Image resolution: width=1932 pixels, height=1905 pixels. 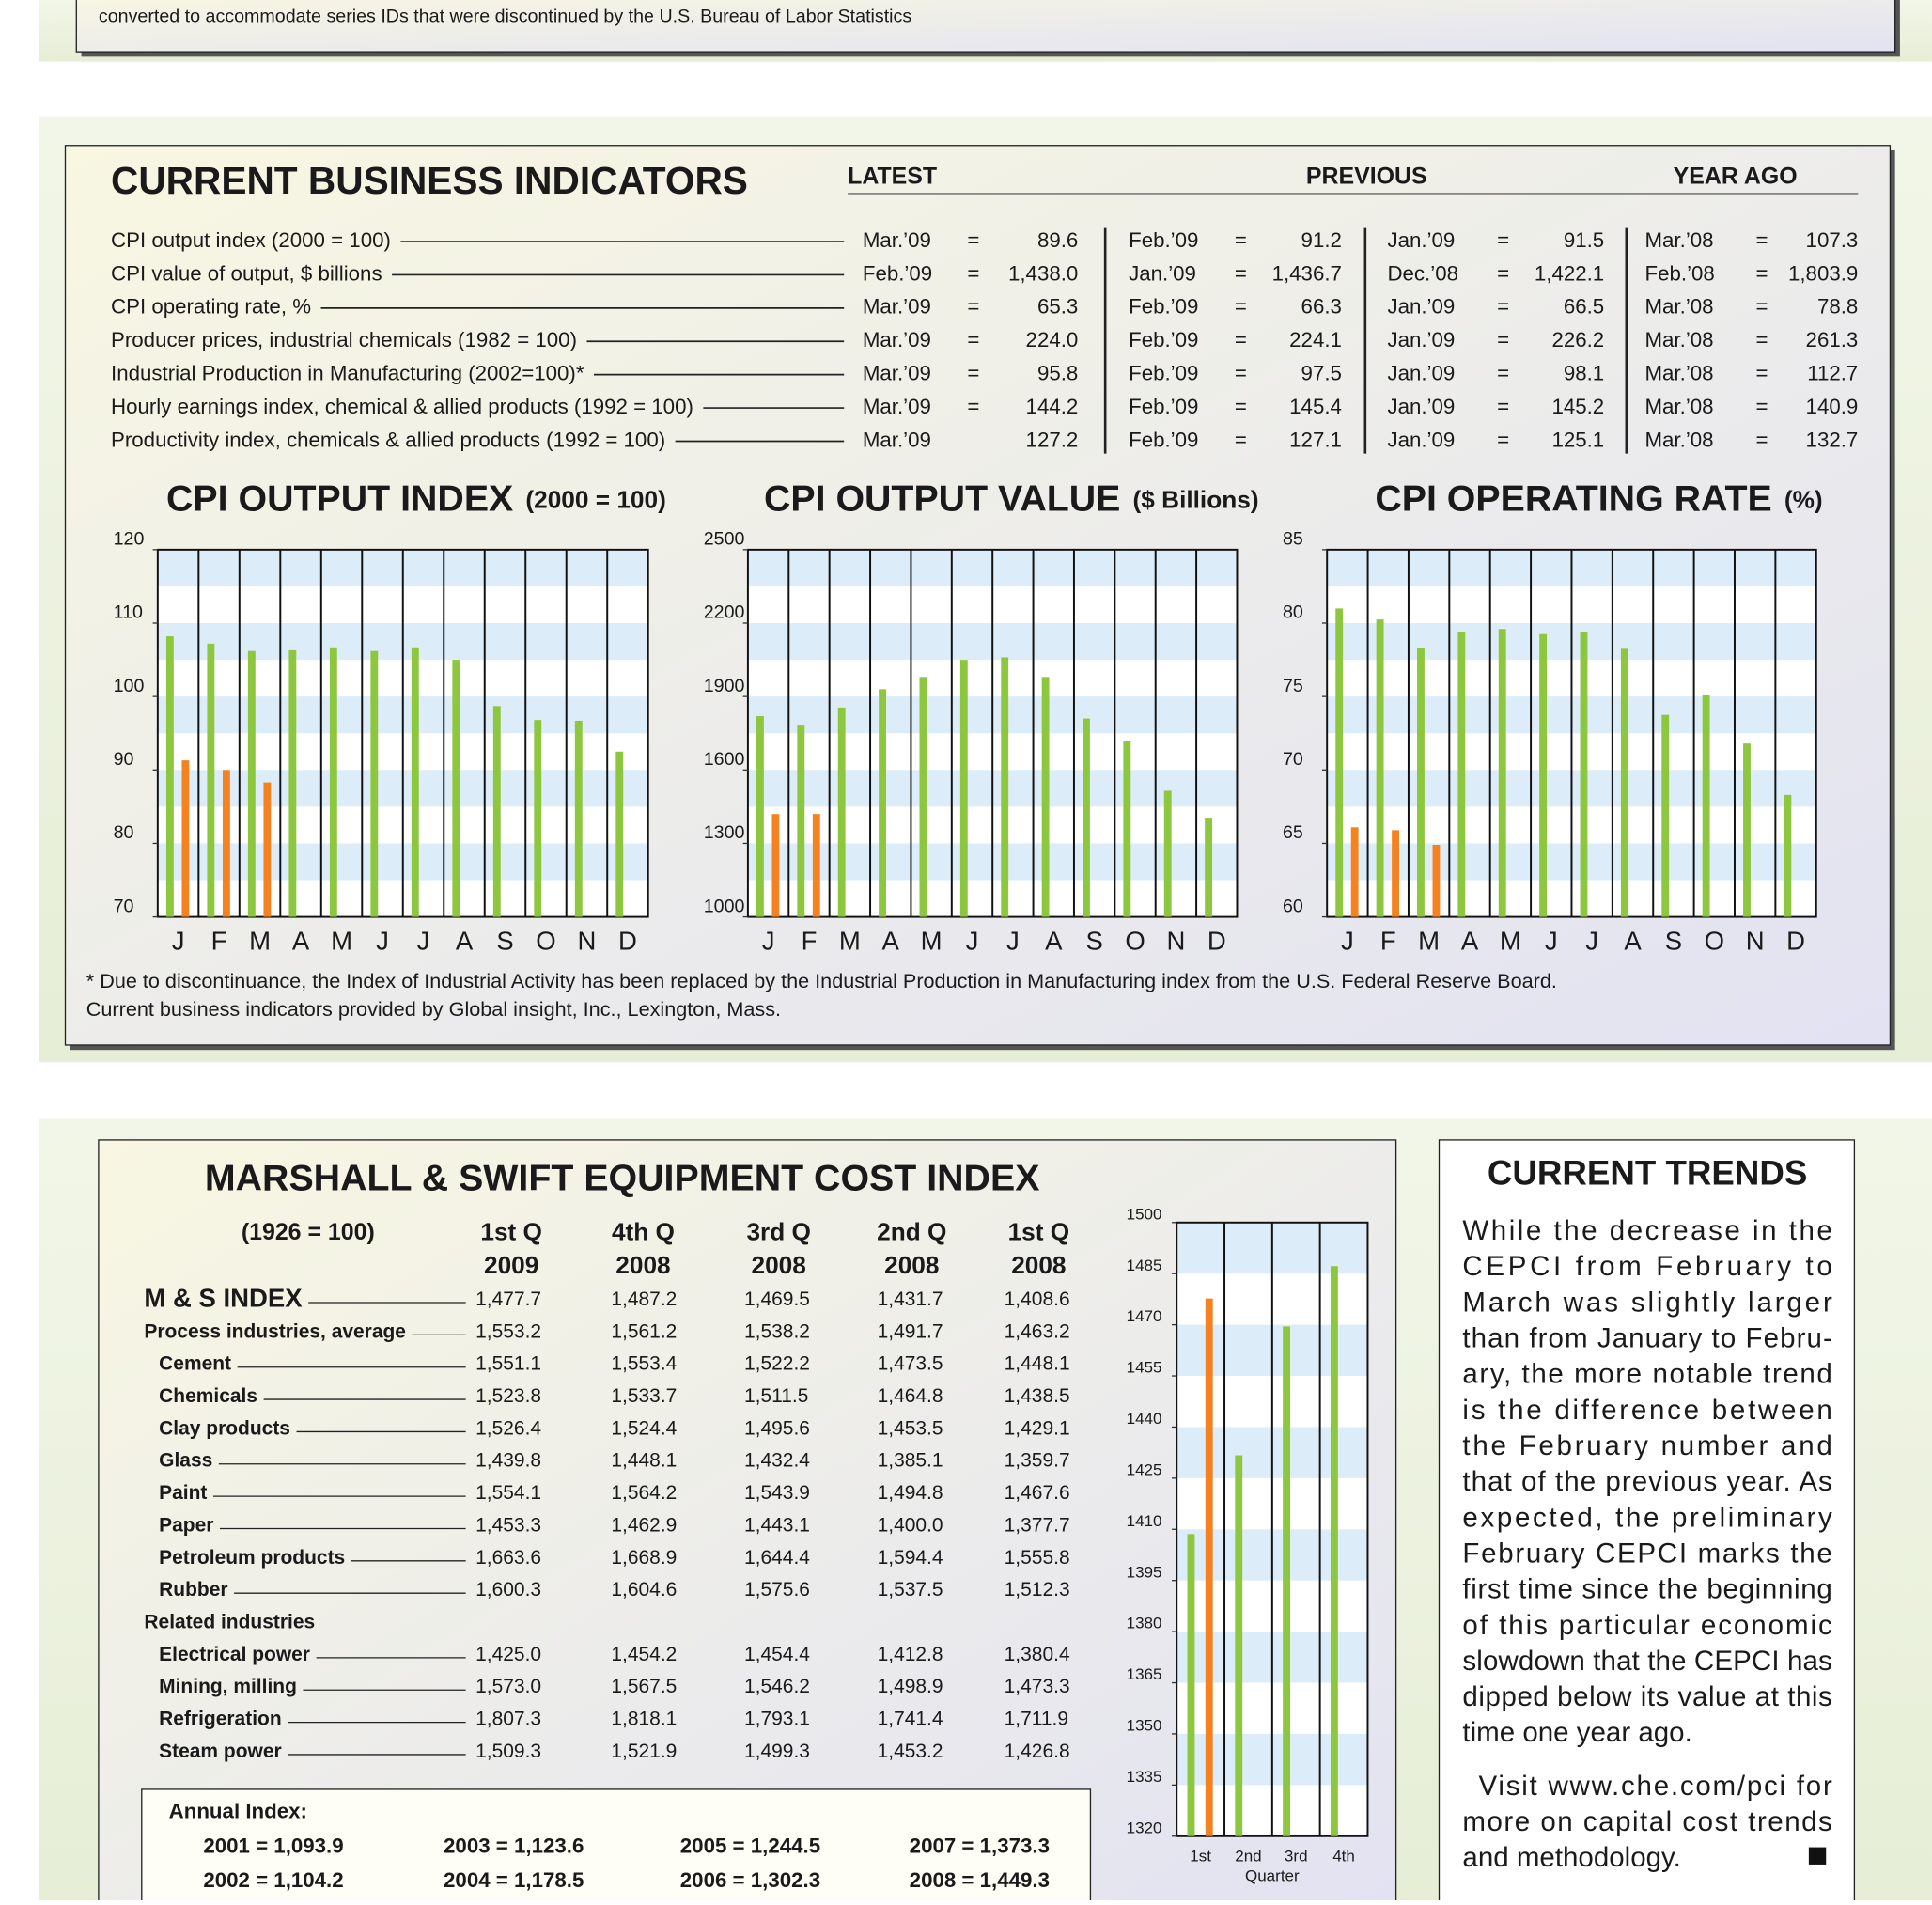 What do you see at coordinates (750, 1845) in the screenshot?
I see `annual-entry: 2005 = 1,244.5` at bounding box center [750, 1845].